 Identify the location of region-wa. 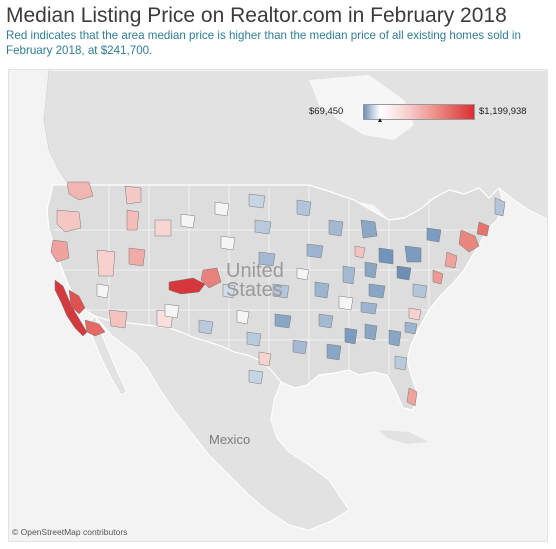
(80, 191).